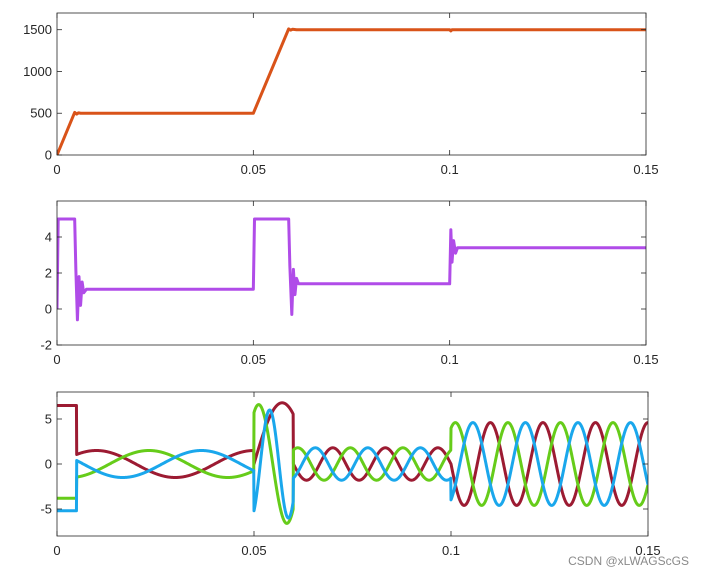 This screenshot has height=574, width=703. What do you see at coordinates (37, 71) in the screenshot?
I see `y-tick-label: 1000` at bounding box center [37, 71].